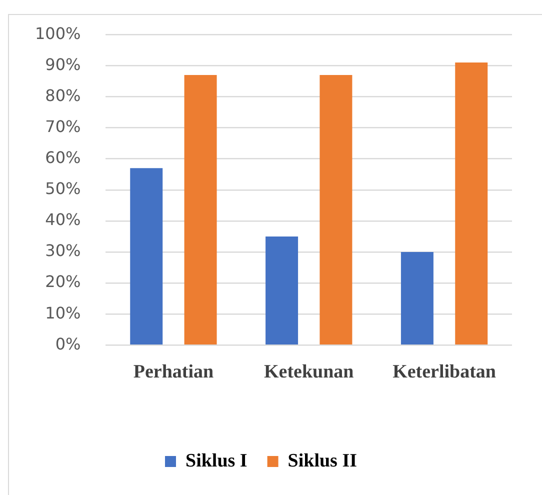 This screenshot has width=542, height=495. Describe the element at coordinates (63, 282) in the screenshot. I see `y-tick-label: 20%` at that location.